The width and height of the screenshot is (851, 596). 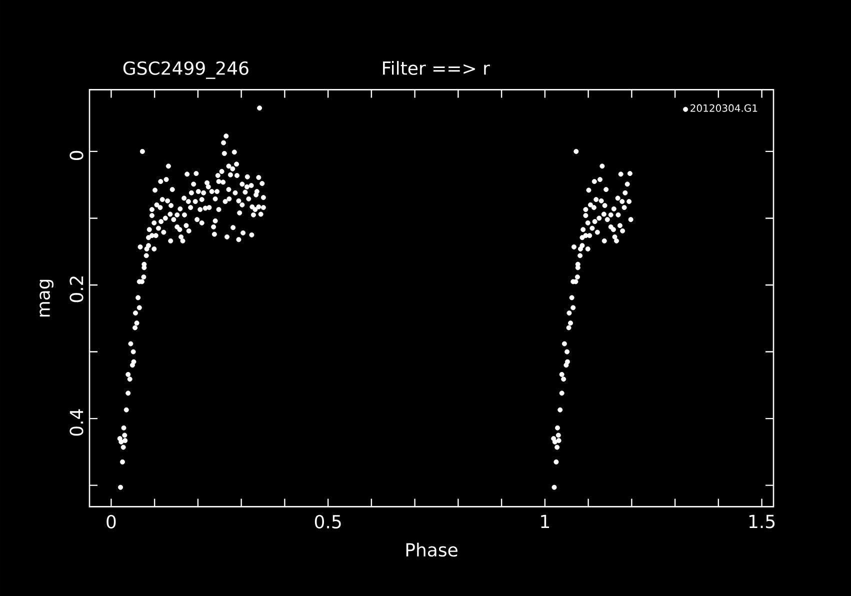 What do you see at coordinates (432, 549) in the screenshot?
I see `x-axis-title: Phase` at bounding box center [432, 549].